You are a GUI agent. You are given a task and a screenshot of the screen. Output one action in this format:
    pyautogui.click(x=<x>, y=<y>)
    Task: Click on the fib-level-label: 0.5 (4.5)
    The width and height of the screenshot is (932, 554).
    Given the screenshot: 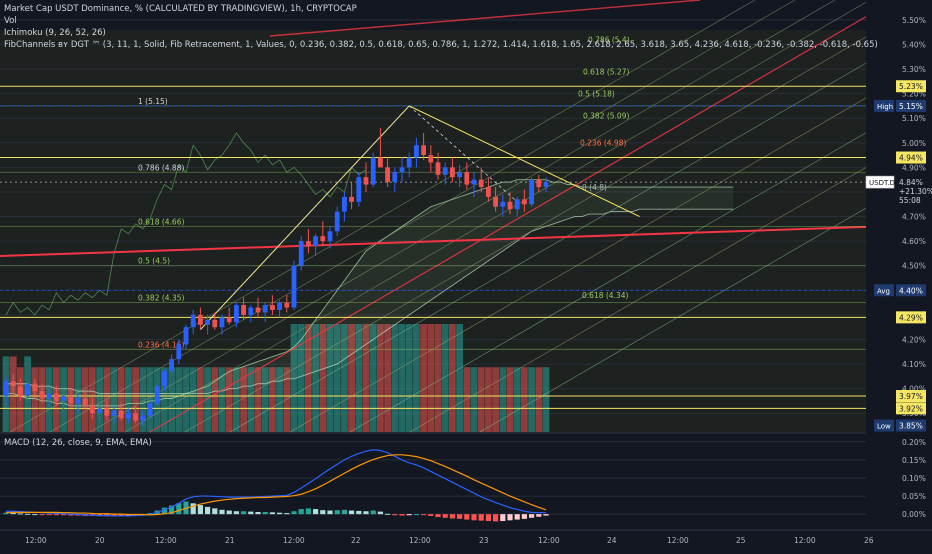 What is the action you would take?
    pyautogui.click(x=154, y=261)
    